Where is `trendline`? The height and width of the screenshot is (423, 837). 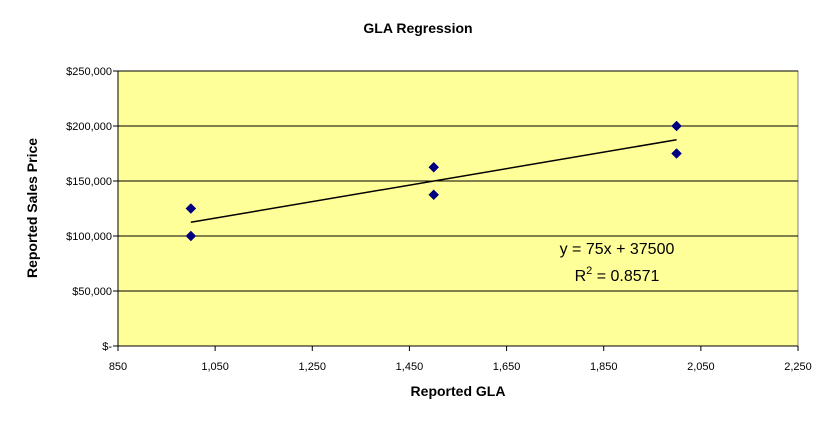 trendline is located at coordinates (433, 181).